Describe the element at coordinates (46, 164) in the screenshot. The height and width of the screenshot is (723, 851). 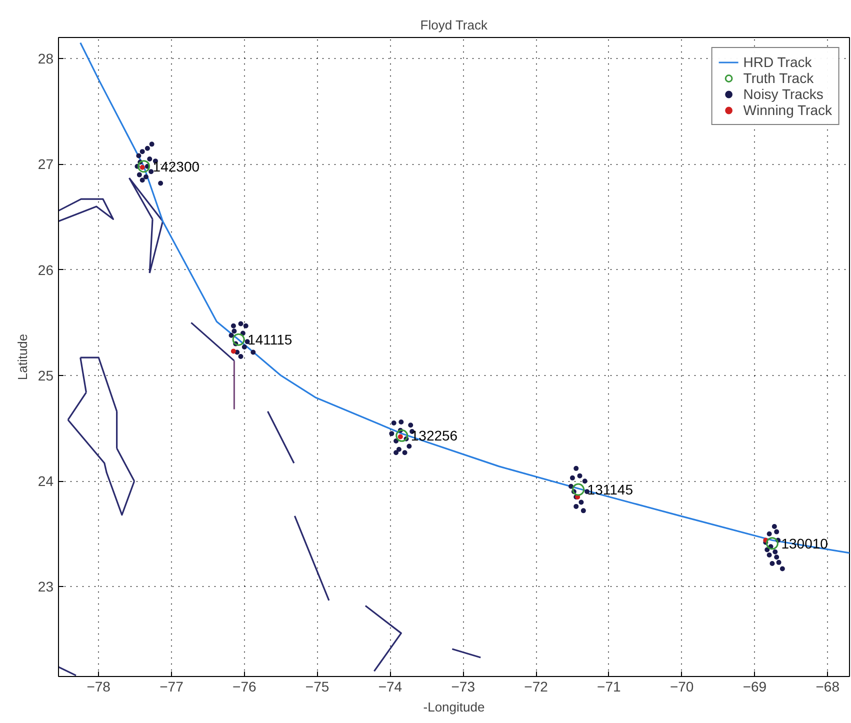
I see `y-tick-label: 27` at that location.